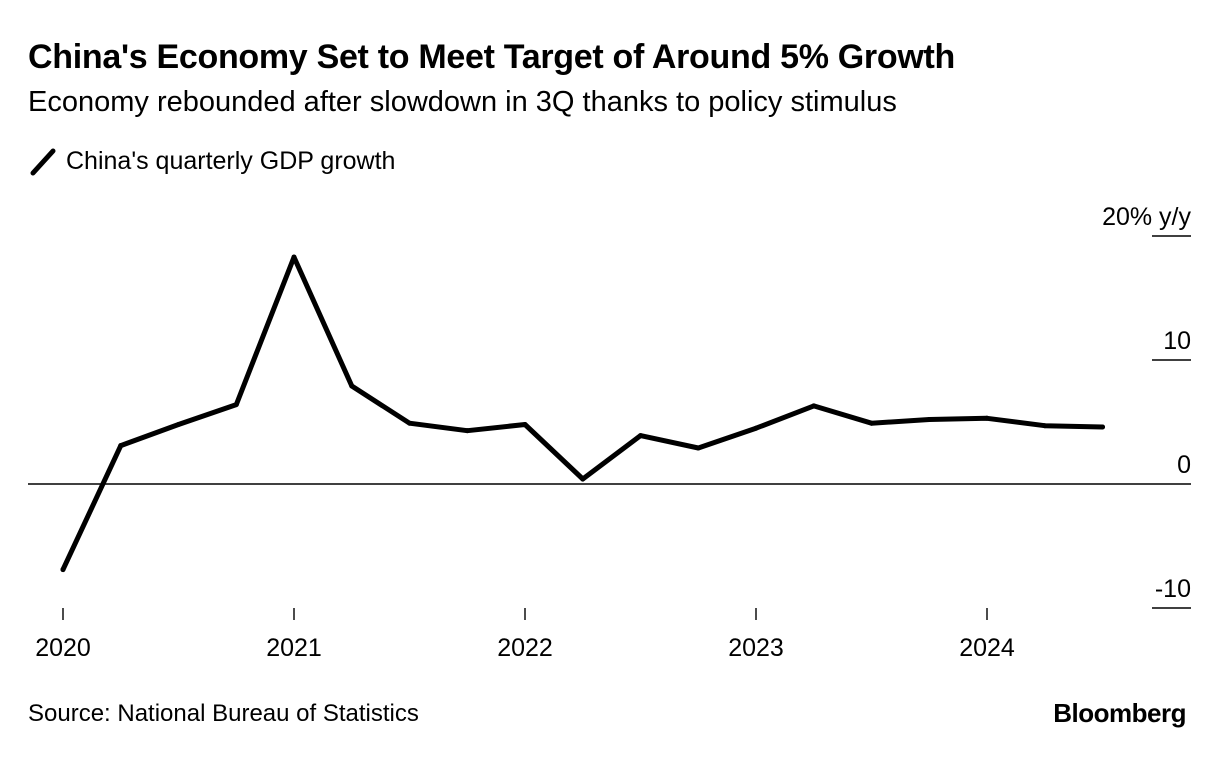 This screenshot has height=772, width=1224. I want to click on y-tick-label: 0, so click(1184, 465).